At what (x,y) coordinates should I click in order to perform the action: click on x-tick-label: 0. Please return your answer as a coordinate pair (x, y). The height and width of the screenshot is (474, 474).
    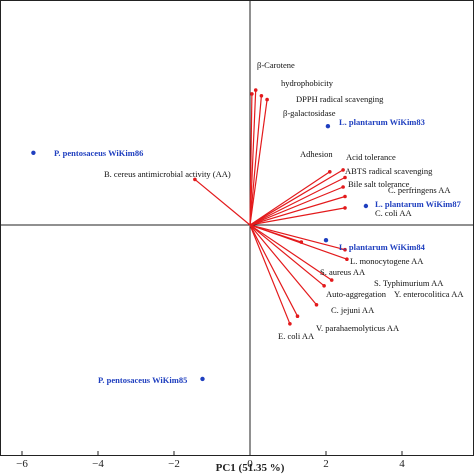
    Looking at the image, I should click on (250, 464).